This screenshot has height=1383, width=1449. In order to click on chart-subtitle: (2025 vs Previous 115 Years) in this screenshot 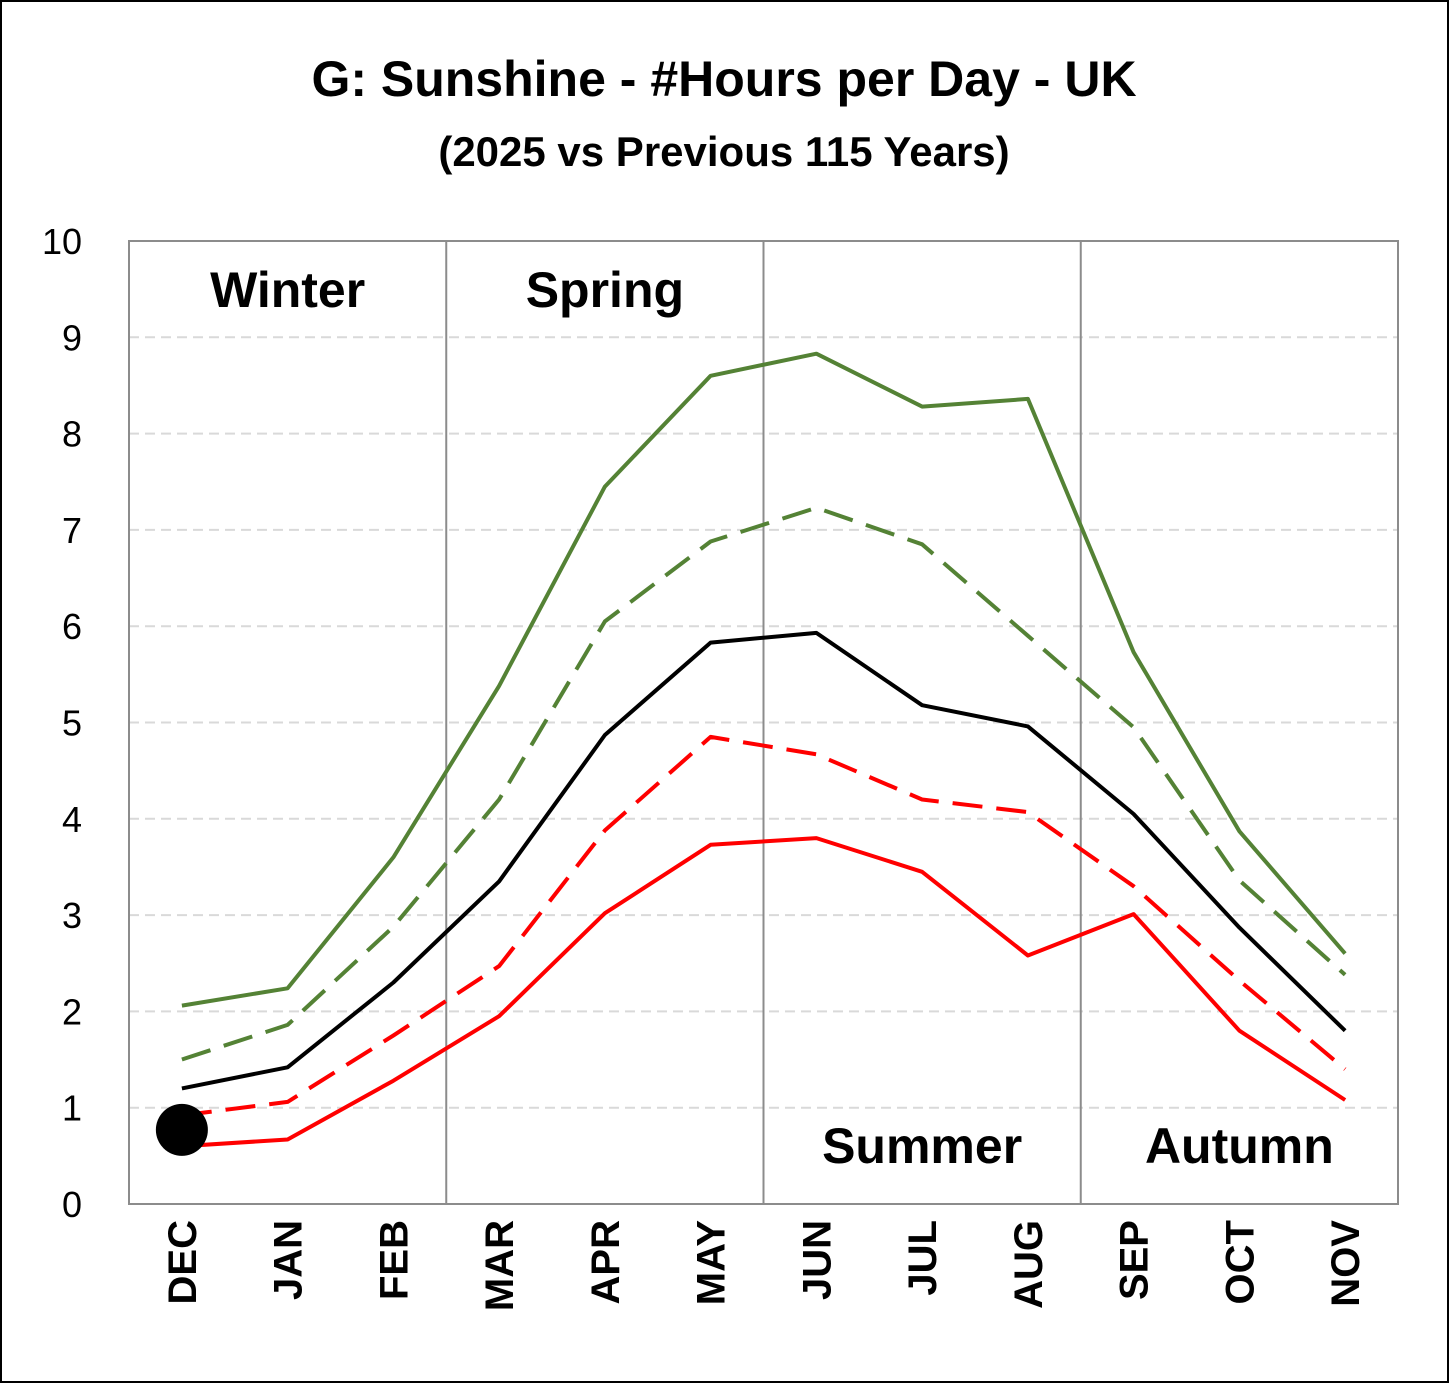, I will do `click(723, 151)`.